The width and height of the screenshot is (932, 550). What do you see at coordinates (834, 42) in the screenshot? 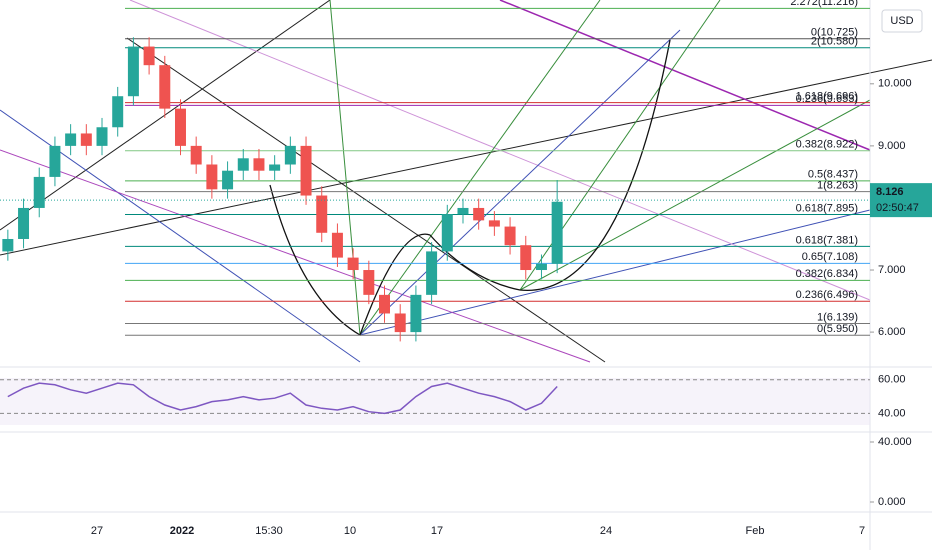
I see `fib-label: 2(10.580)` at bounding box center [834, 42].